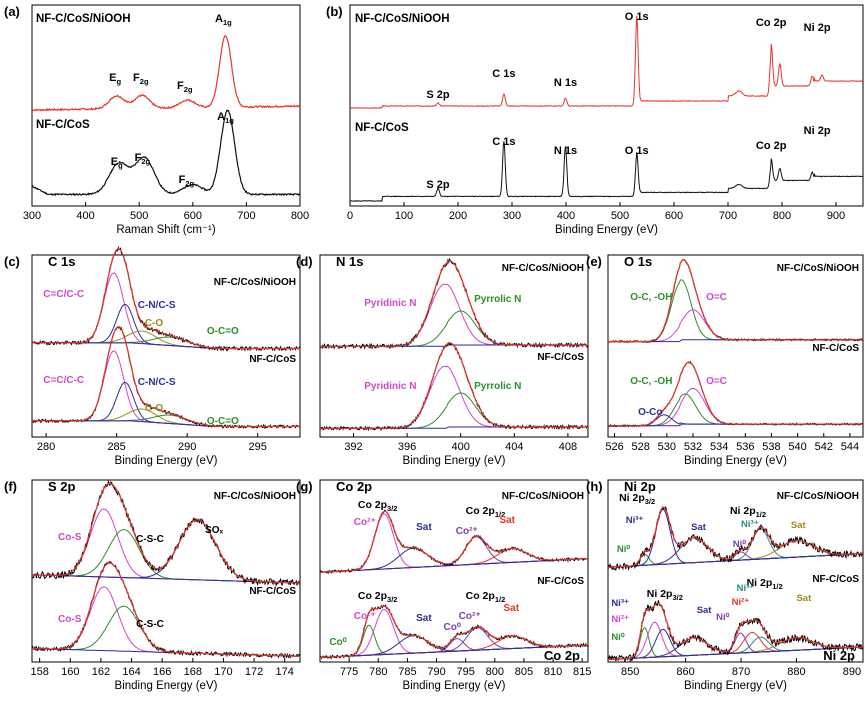 This screenshot has width=865, height=705. I want to click on x-tick-label: 290, so click(187, 447).